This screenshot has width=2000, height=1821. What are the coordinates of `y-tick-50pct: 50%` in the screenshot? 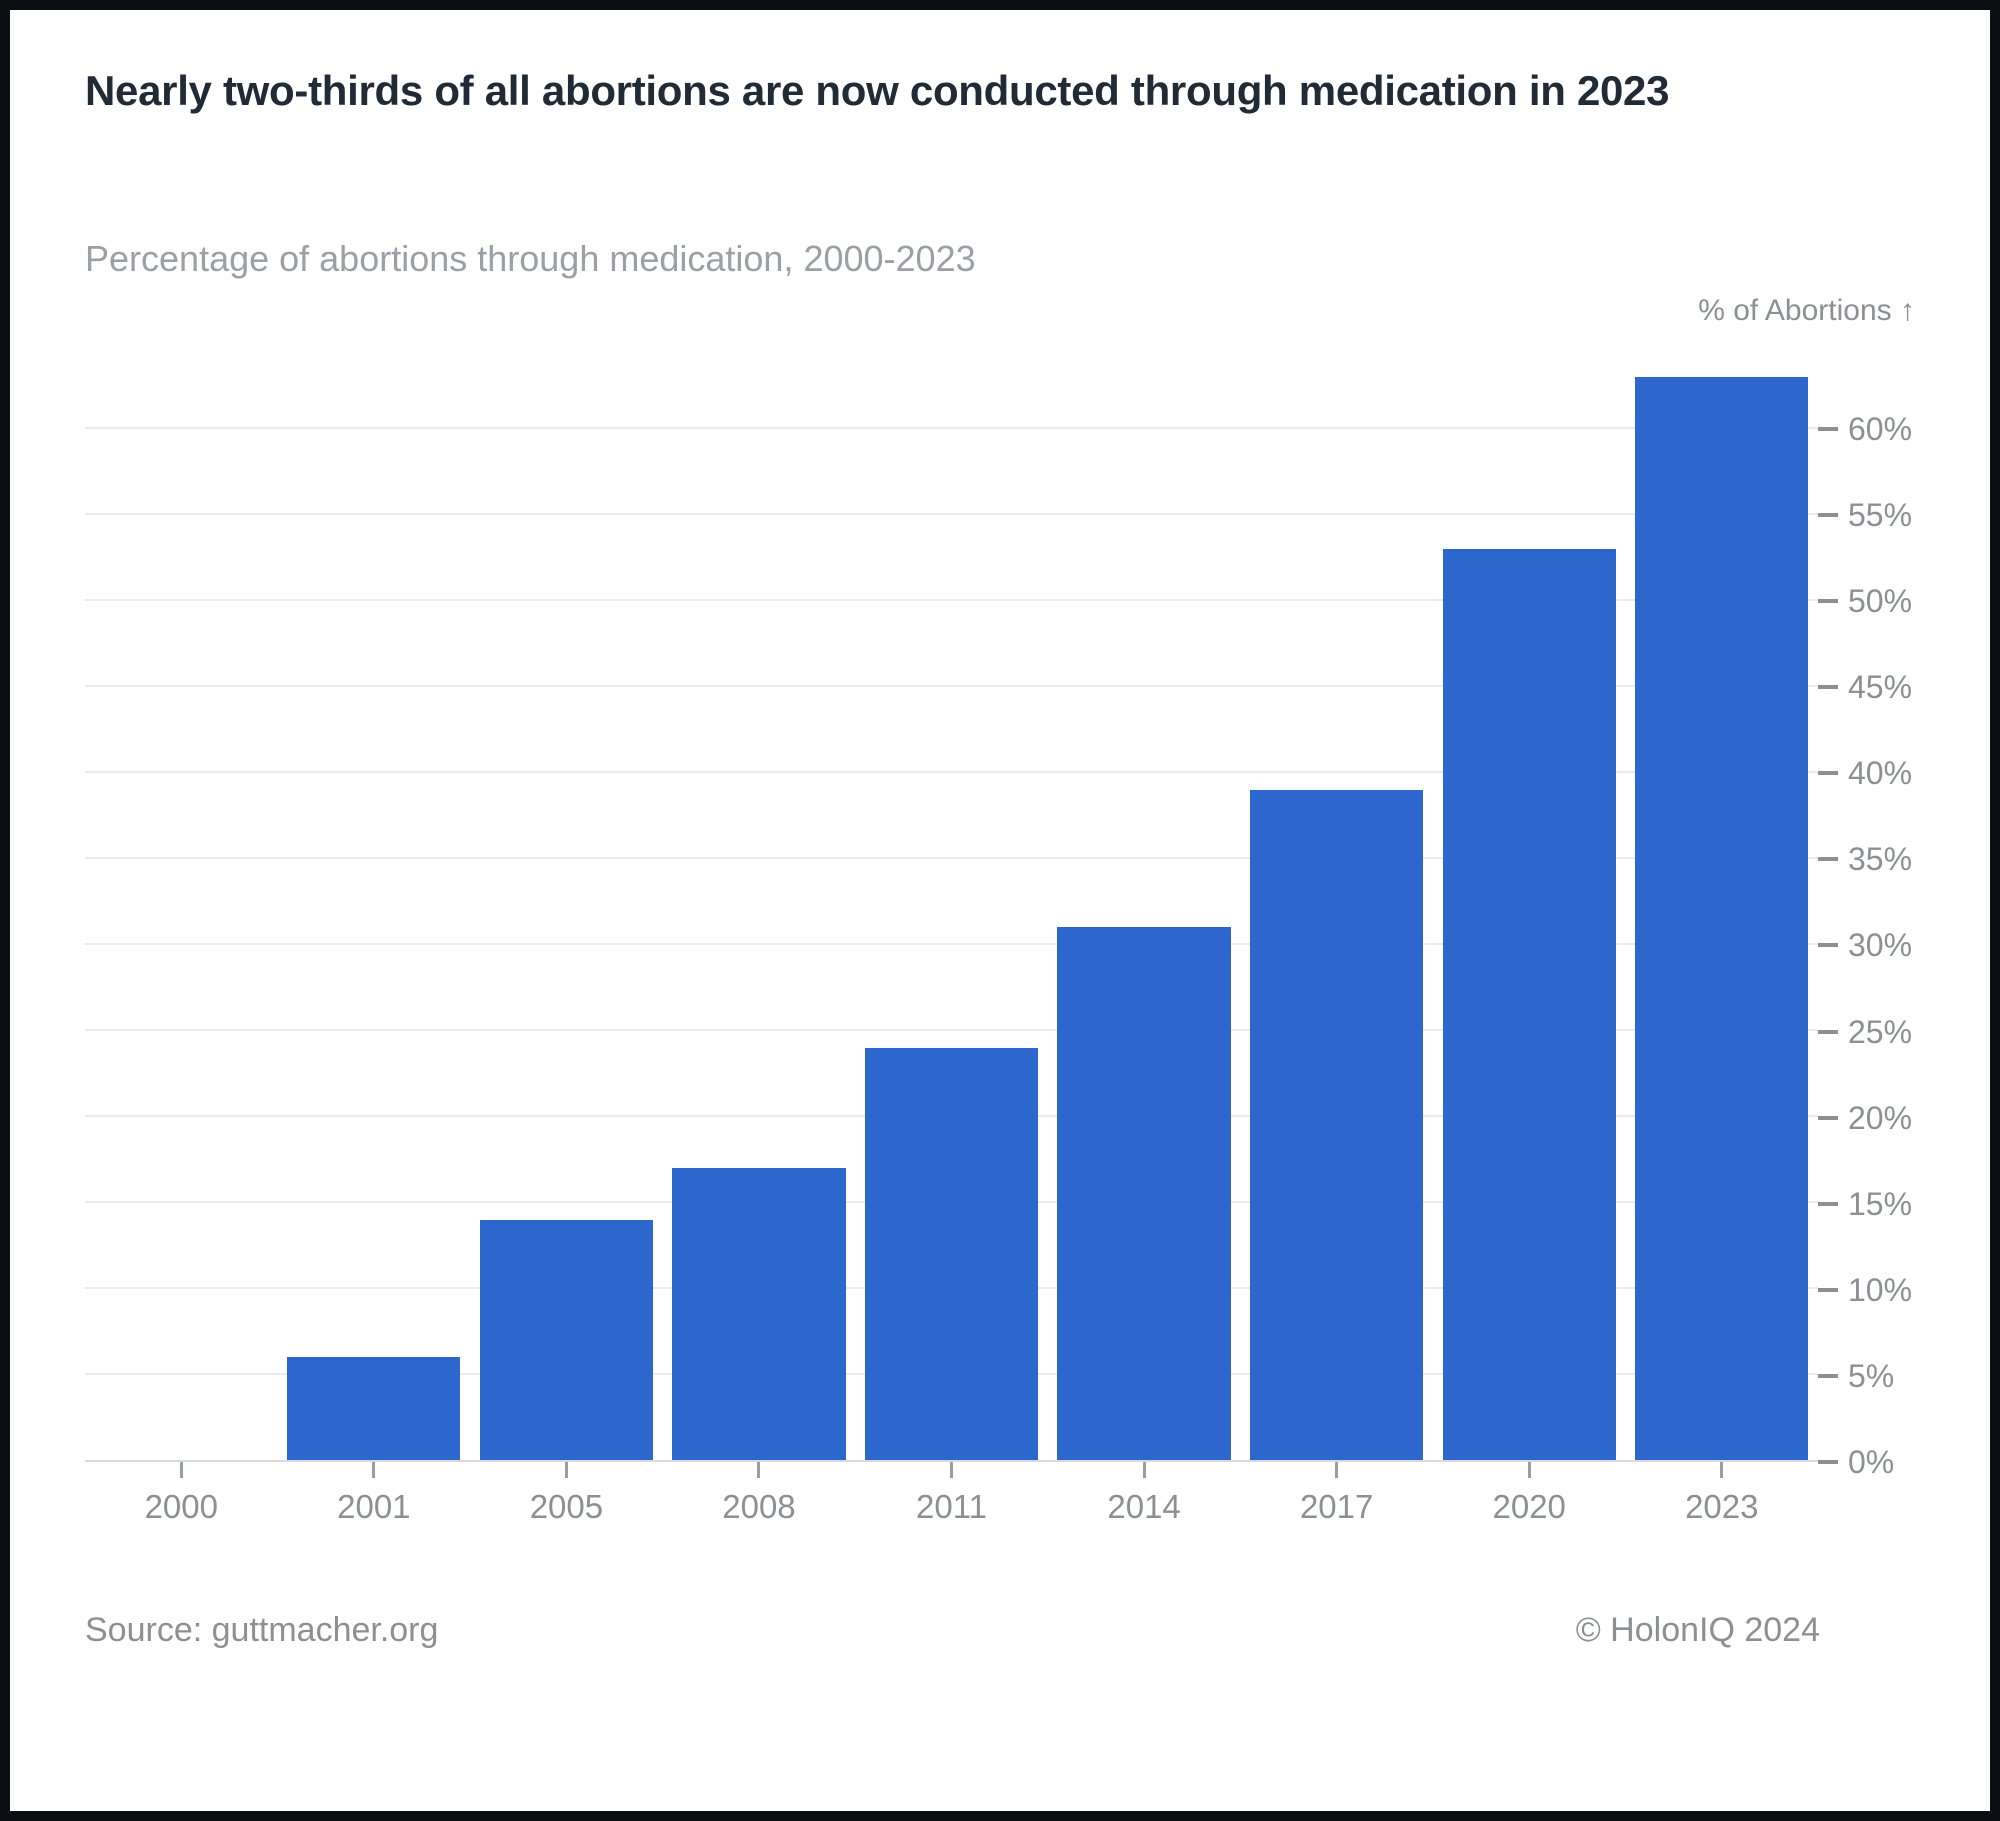 It's located at (1865, 601).